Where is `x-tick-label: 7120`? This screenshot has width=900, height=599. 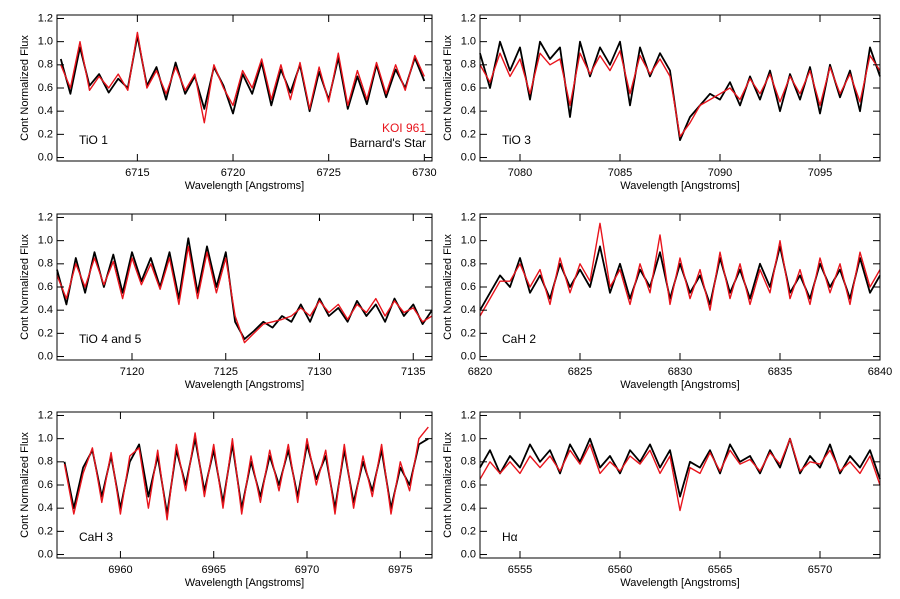 x-tick-label: 7120 is located at coordinates (132, 372).